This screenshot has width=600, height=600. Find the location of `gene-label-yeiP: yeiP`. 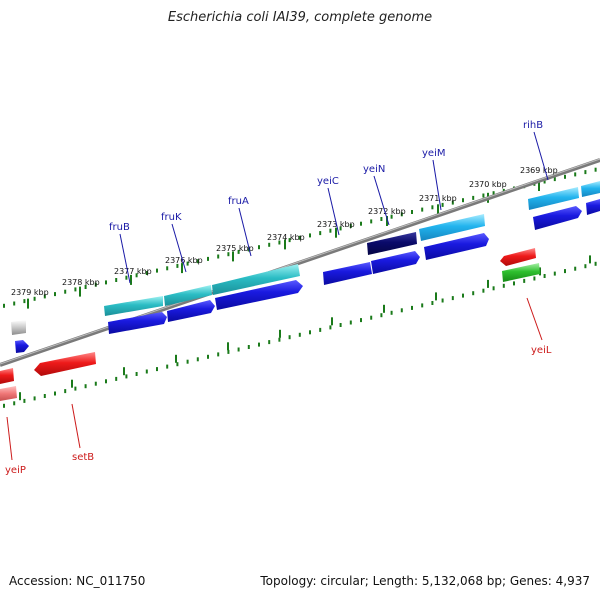

gene-label-yeiP: yeiP is located at coordinates (15, 470).